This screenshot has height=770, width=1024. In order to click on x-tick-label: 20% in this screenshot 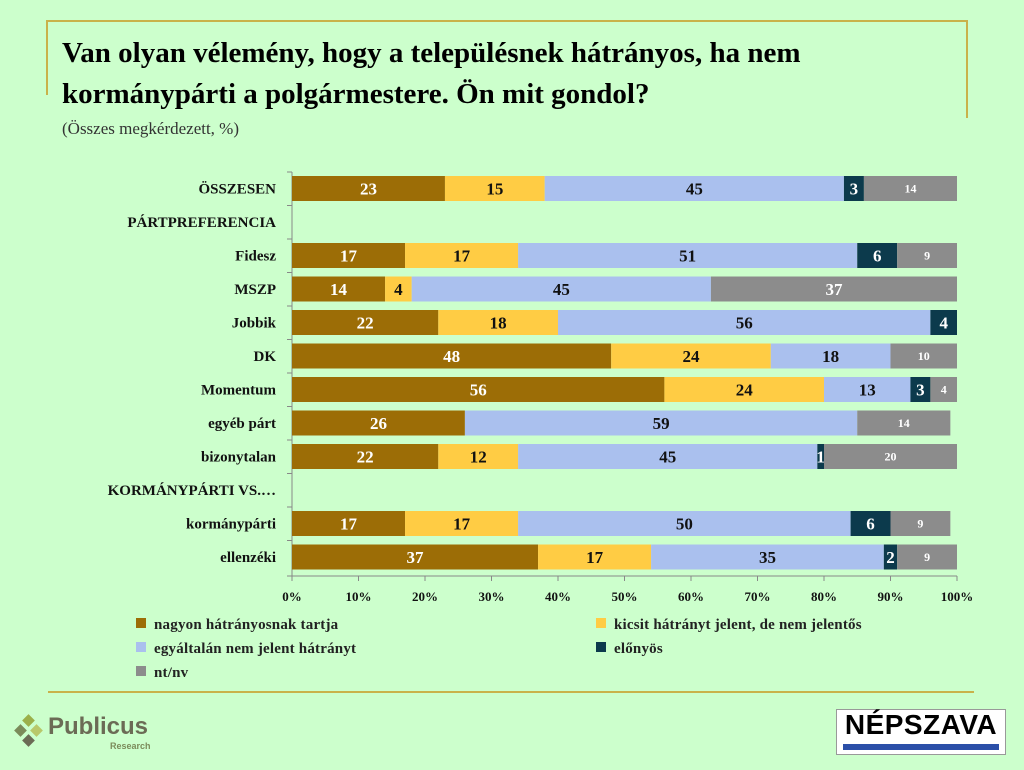, I will do `click(425, 596)`.